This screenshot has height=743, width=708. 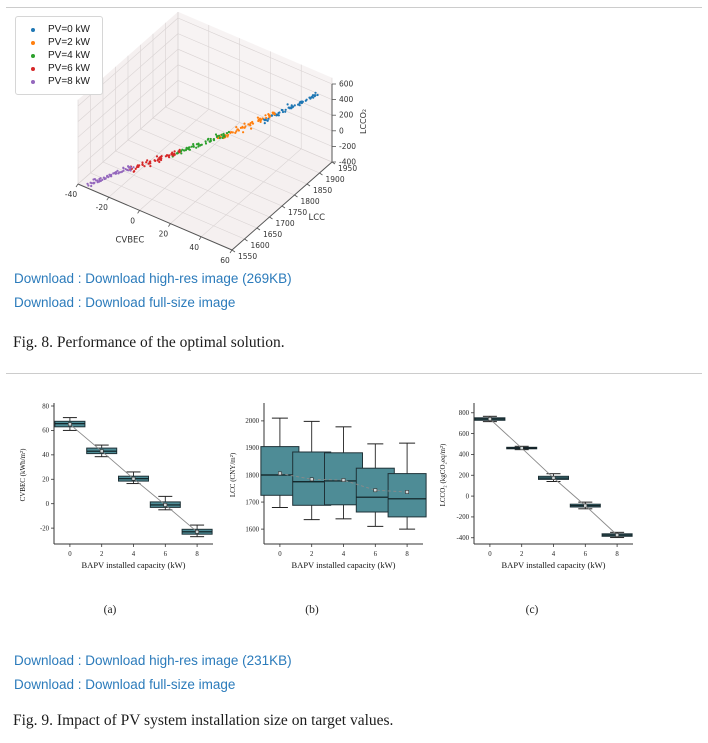 What do you see at coordinates (363, 121) in the screenshot?
I see `svg-text: LCCO₂` at bounding box center [363, 121].